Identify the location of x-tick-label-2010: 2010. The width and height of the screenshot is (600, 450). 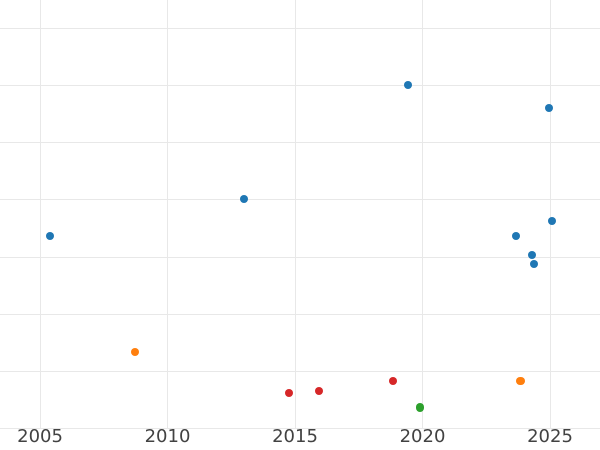
(167, 436).